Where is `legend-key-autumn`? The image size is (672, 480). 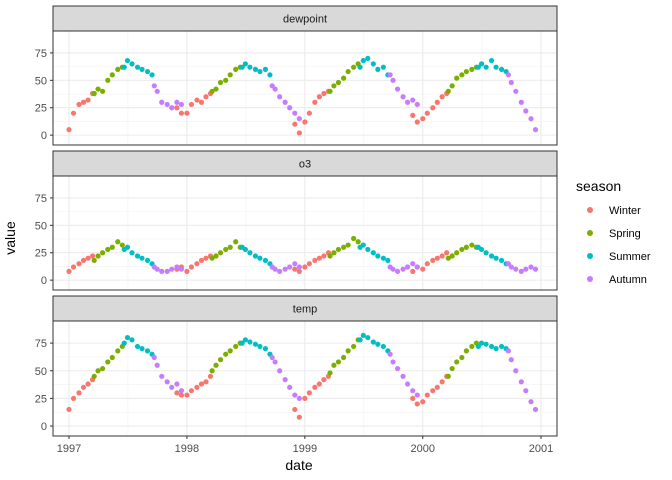
legend-key-autumn is located at coordinates (590, 279).